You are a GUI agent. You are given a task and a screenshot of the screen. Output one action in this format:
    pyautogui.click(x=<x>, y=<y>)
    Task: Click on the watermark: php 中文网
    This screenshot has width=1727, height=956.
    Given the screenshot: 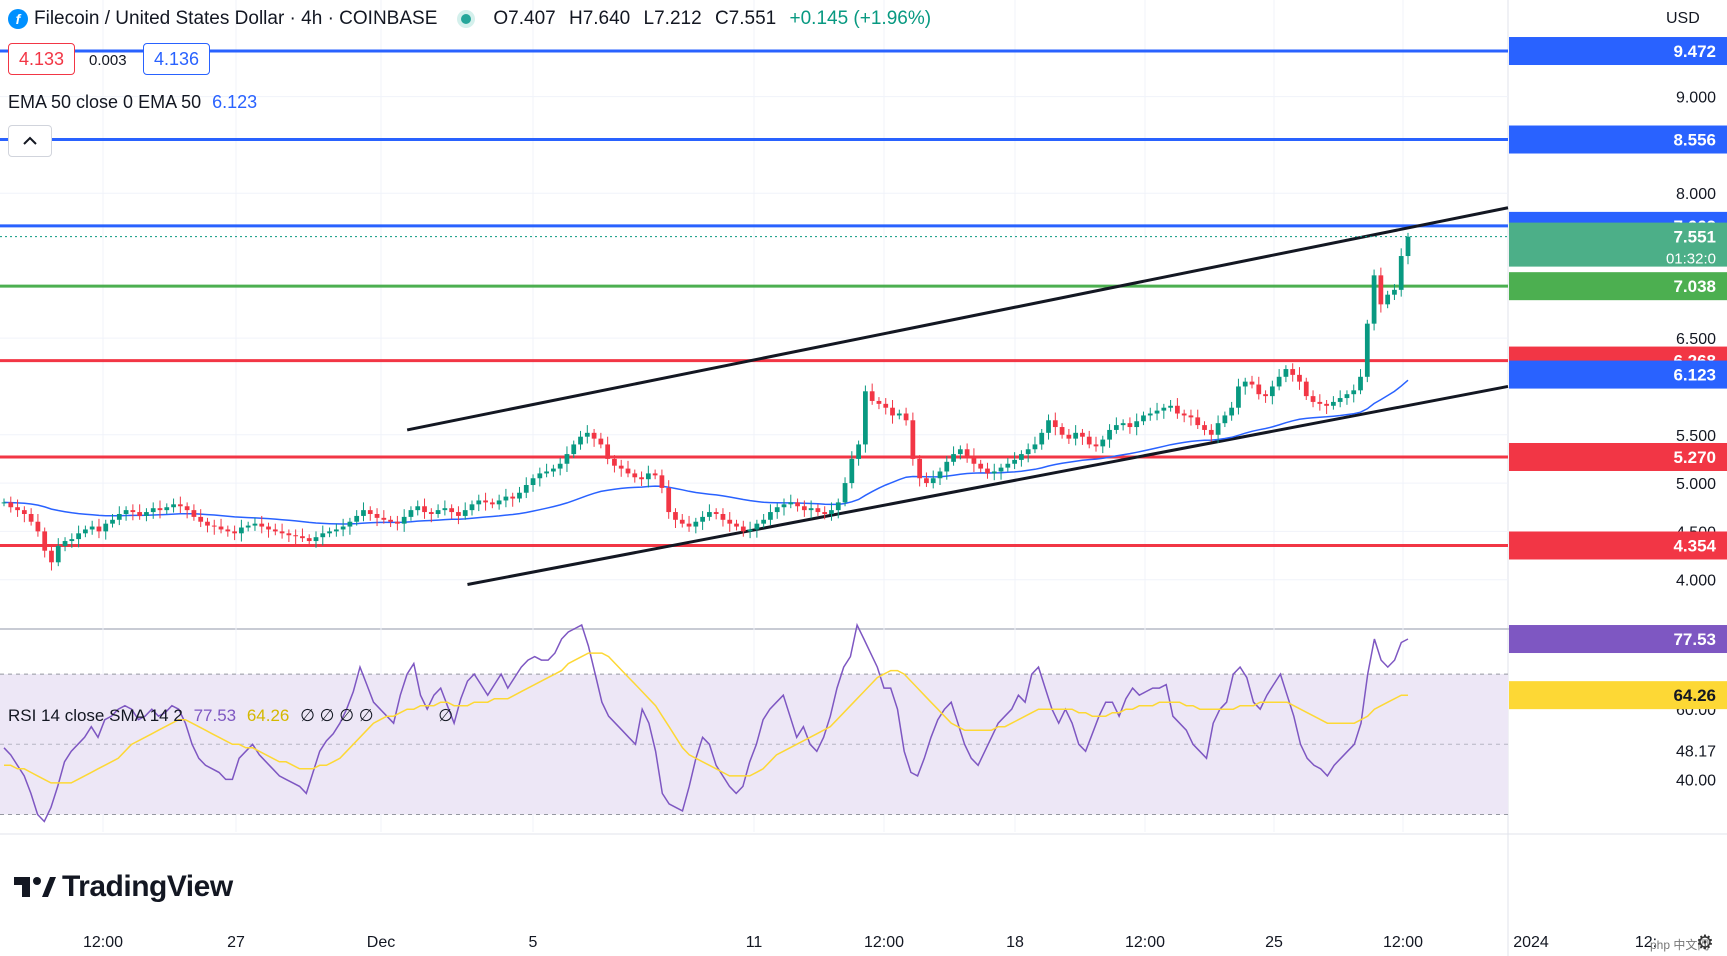 What is the action you would take?
    pyautogui.click(x=1680, y=945)
    